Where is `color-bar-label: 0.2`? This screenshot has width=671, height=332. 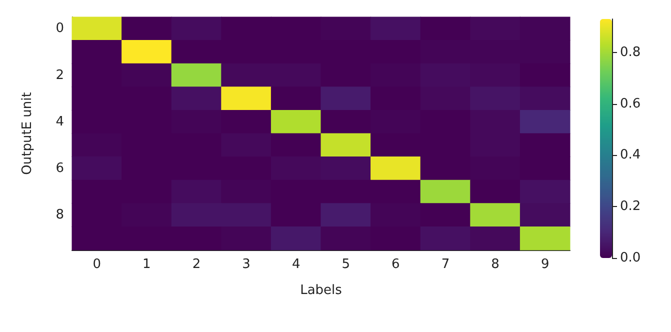
color-bar-label: 0.2 is located at coordinates (630, 206).